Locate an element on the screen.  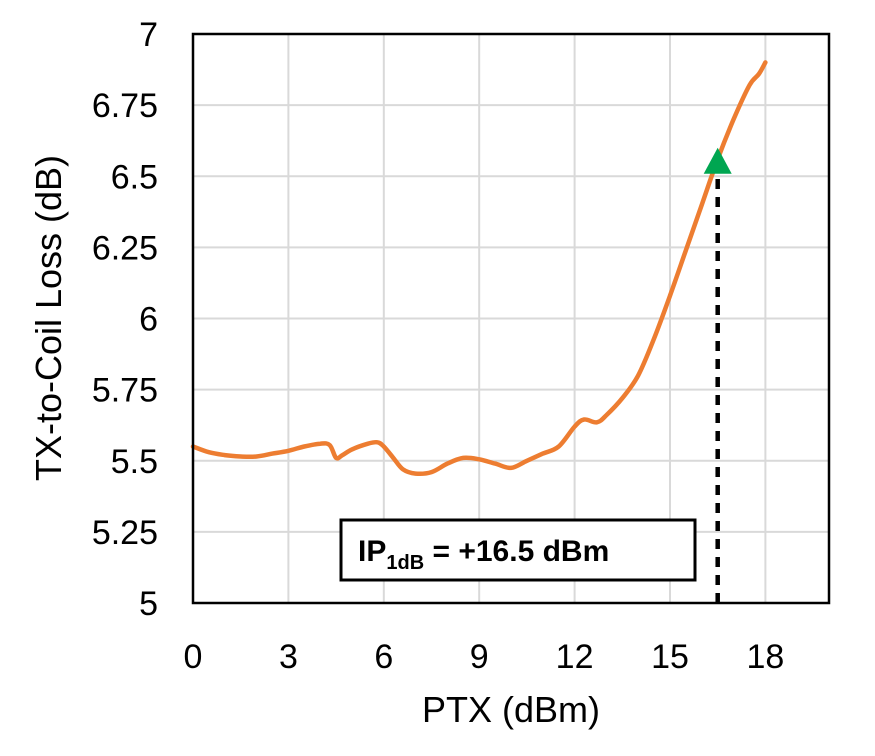
annotation-subscript: 1dB is located at coordinates (405, 563).